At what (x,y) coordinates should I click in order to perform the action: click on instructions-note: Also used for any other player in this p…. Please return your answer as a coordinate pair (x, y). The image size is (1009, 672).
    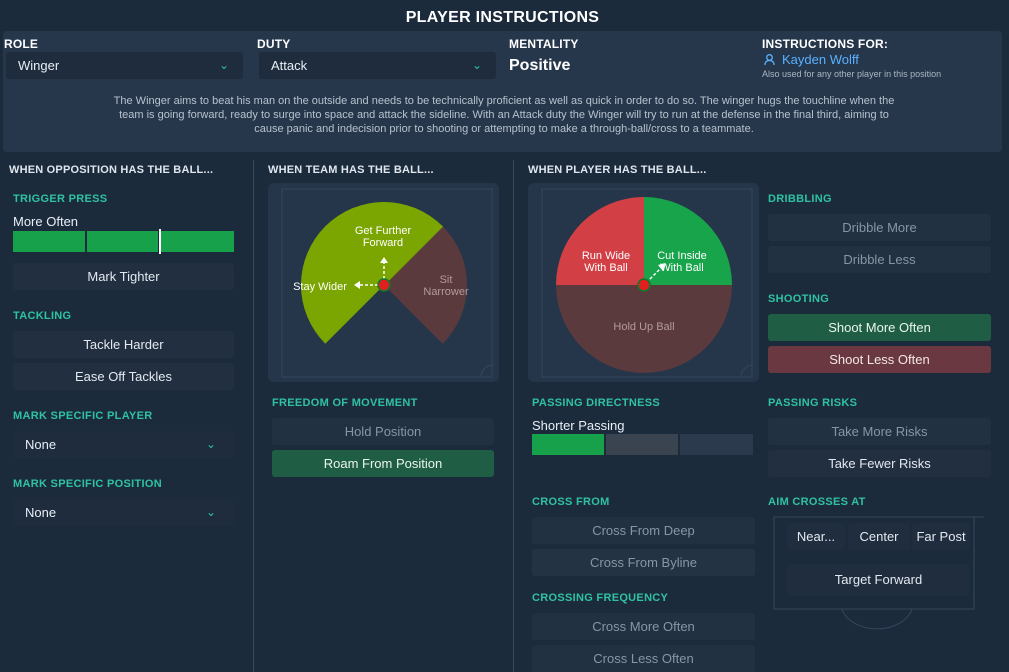
    Looking at the image, I should click on (852, 74).